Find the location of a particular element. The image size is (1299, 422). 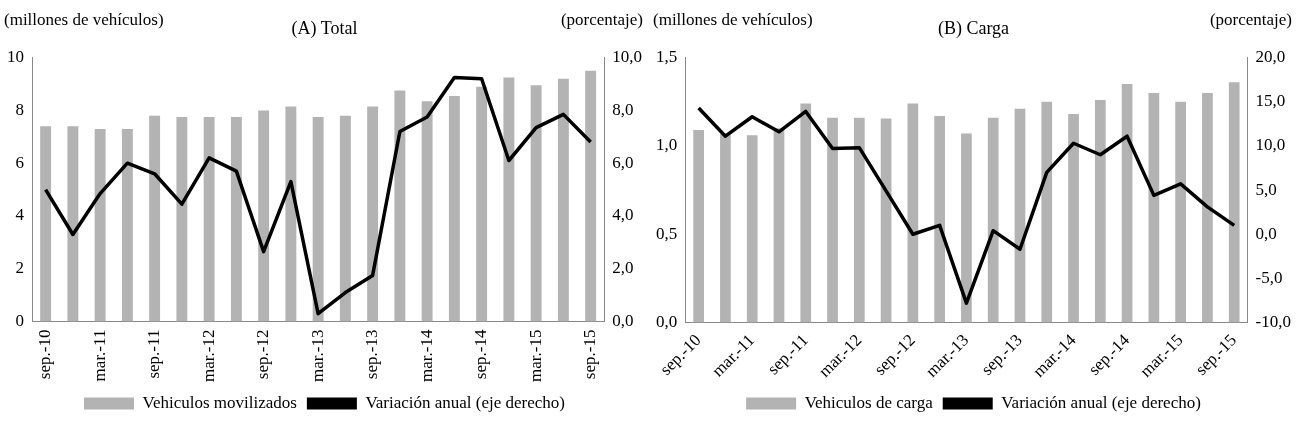

y-tick-label: 0,5 is located at coordinates (667, 233).